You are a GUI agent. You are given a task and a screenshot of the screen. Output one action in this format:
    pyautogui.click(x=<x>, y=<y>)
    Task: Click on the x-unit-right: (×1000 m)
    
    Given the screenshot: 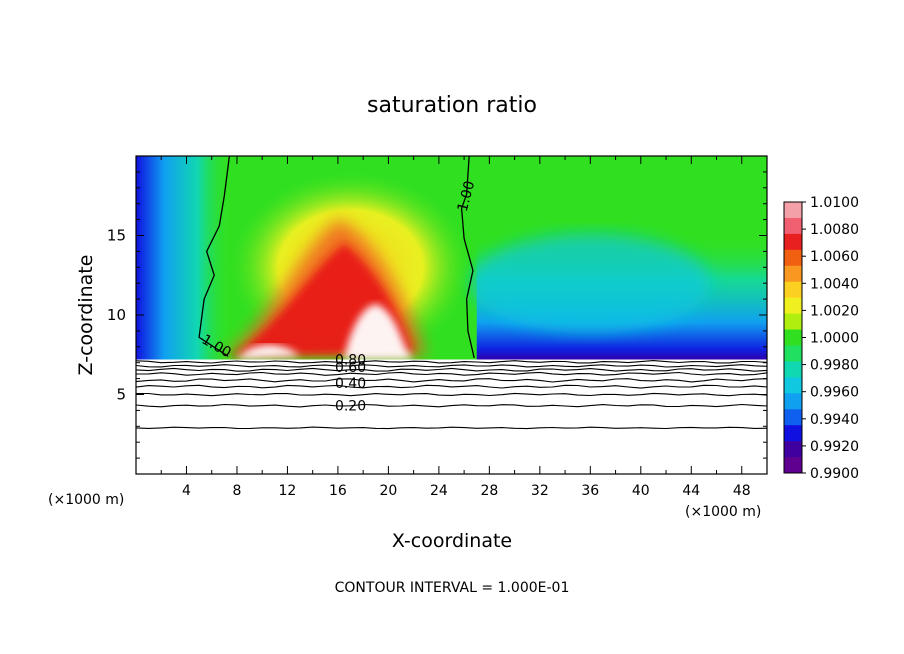 What is the action you would take?
    pyautogui.click(x=723, y=512)
    